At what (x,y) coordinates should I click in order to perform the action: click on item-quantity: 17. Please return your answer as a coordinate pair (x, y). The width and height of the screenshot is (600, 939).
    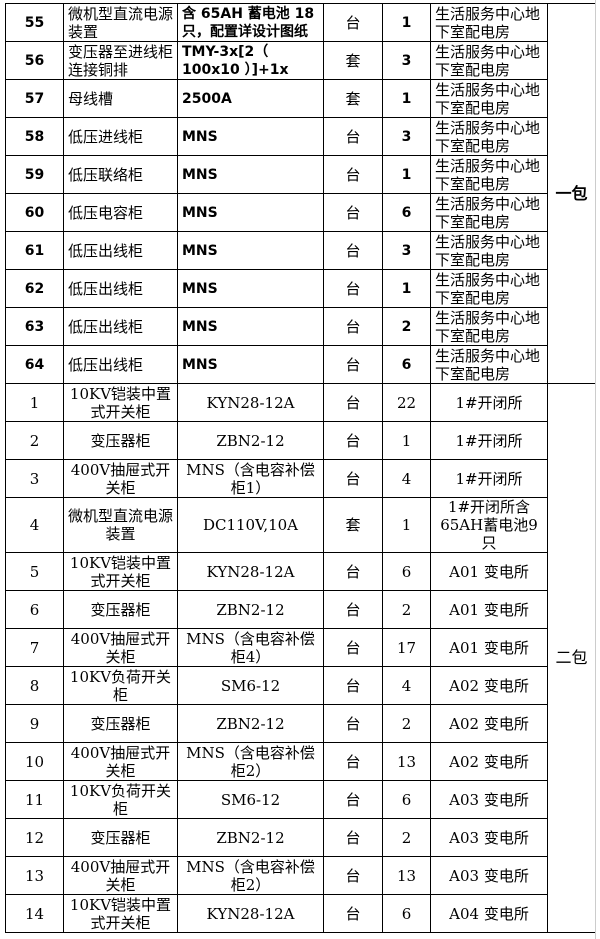
    Looking at the image, I should click on (406, 647).